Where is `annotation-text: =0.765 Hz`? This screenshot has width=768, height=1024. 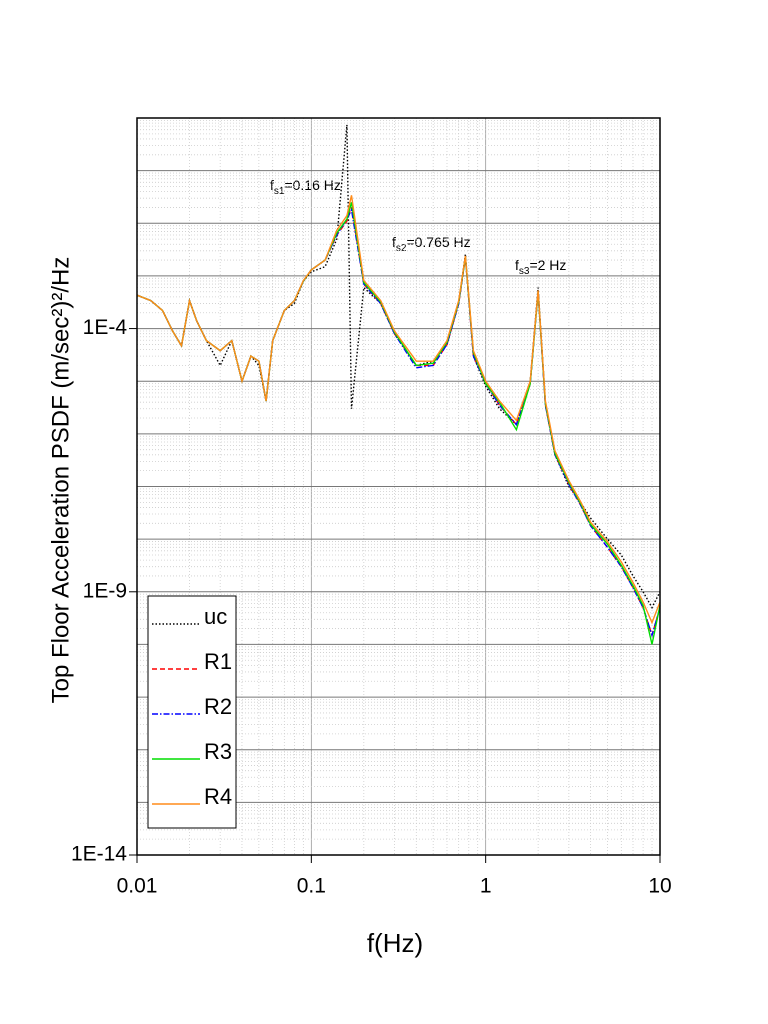
annotation-text: =0.765 Hz is located at coordinates (438, 242).